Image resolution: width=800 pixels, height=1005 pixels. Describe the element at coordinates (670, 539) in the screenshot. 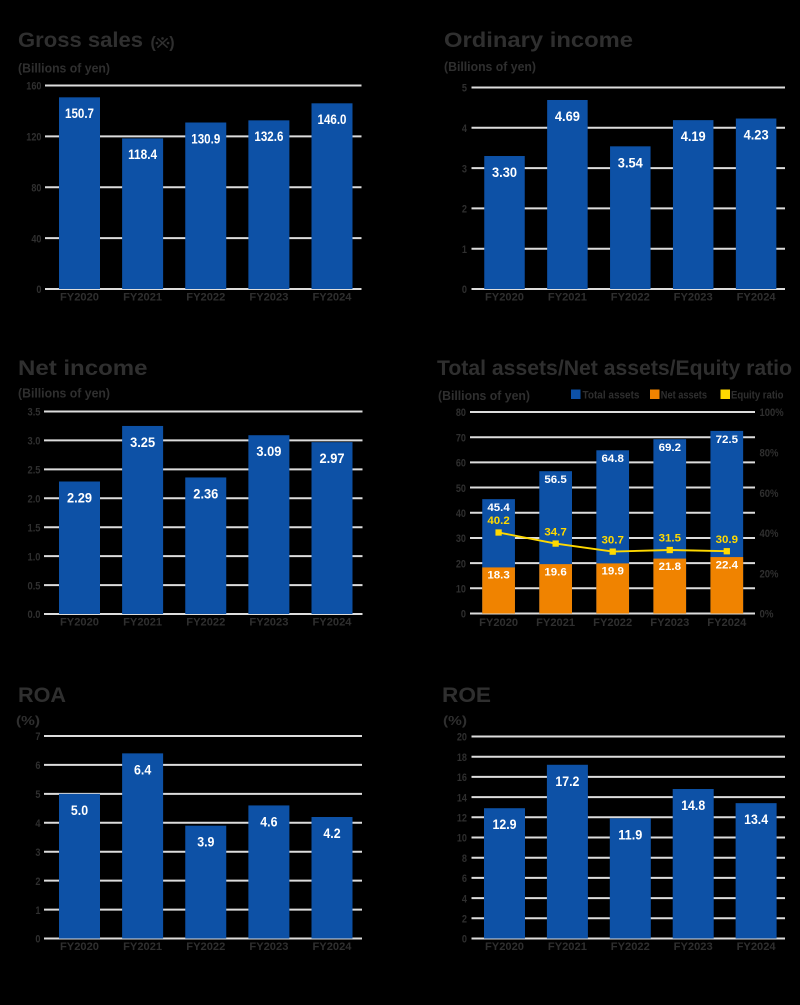

I see `svg-text: 31.5` at that location.